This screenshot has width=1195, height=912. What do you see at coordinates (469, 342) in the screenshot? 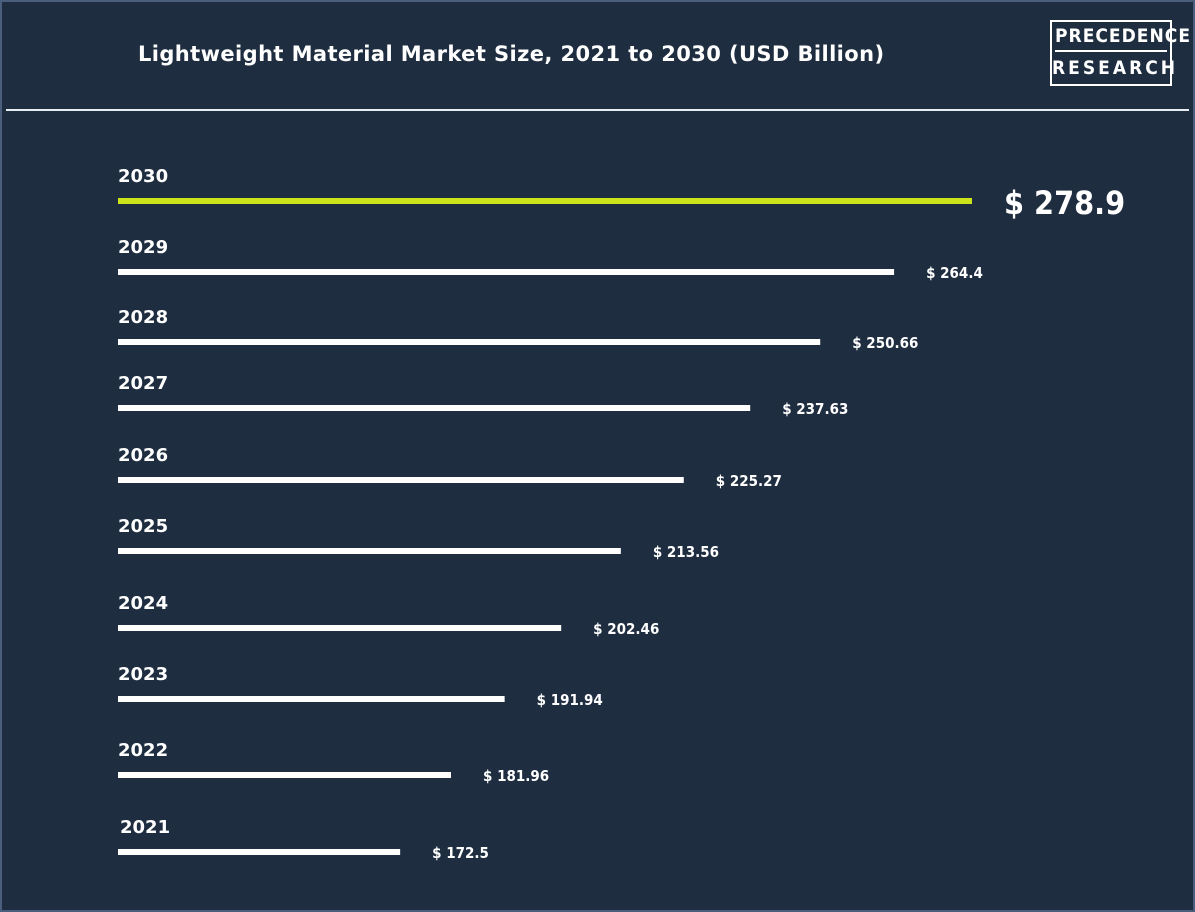
I see `bar-2028` at bounding box center [469, 342].